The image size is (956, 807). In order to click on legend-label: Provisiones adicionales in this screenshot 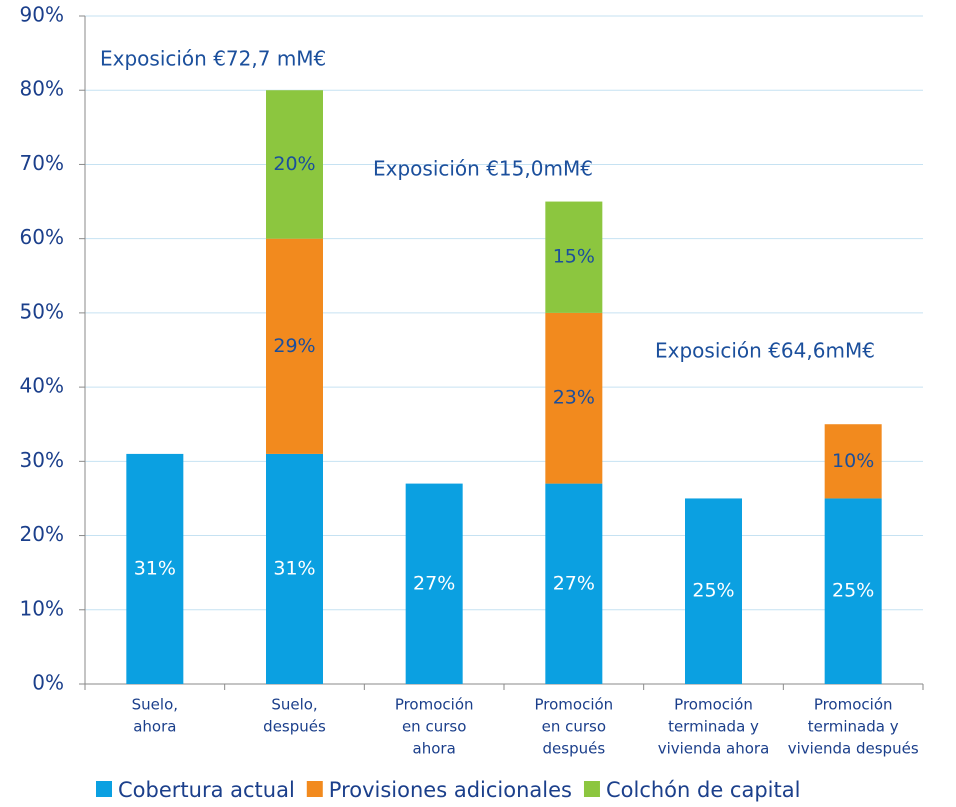, I will do `click(450, 790)`.